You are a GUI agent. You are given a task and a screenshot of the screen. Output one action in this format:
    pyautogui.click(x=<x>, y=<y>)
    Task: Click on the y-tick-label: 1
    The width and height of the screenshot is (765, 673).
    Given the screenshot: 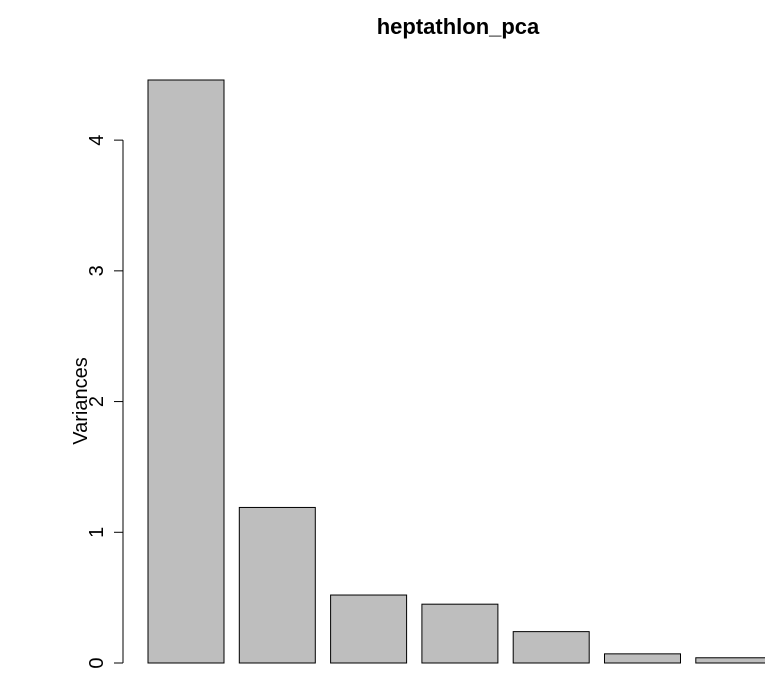 What is the action you would take?
    pyautogui.click(x=97, y=532)
    